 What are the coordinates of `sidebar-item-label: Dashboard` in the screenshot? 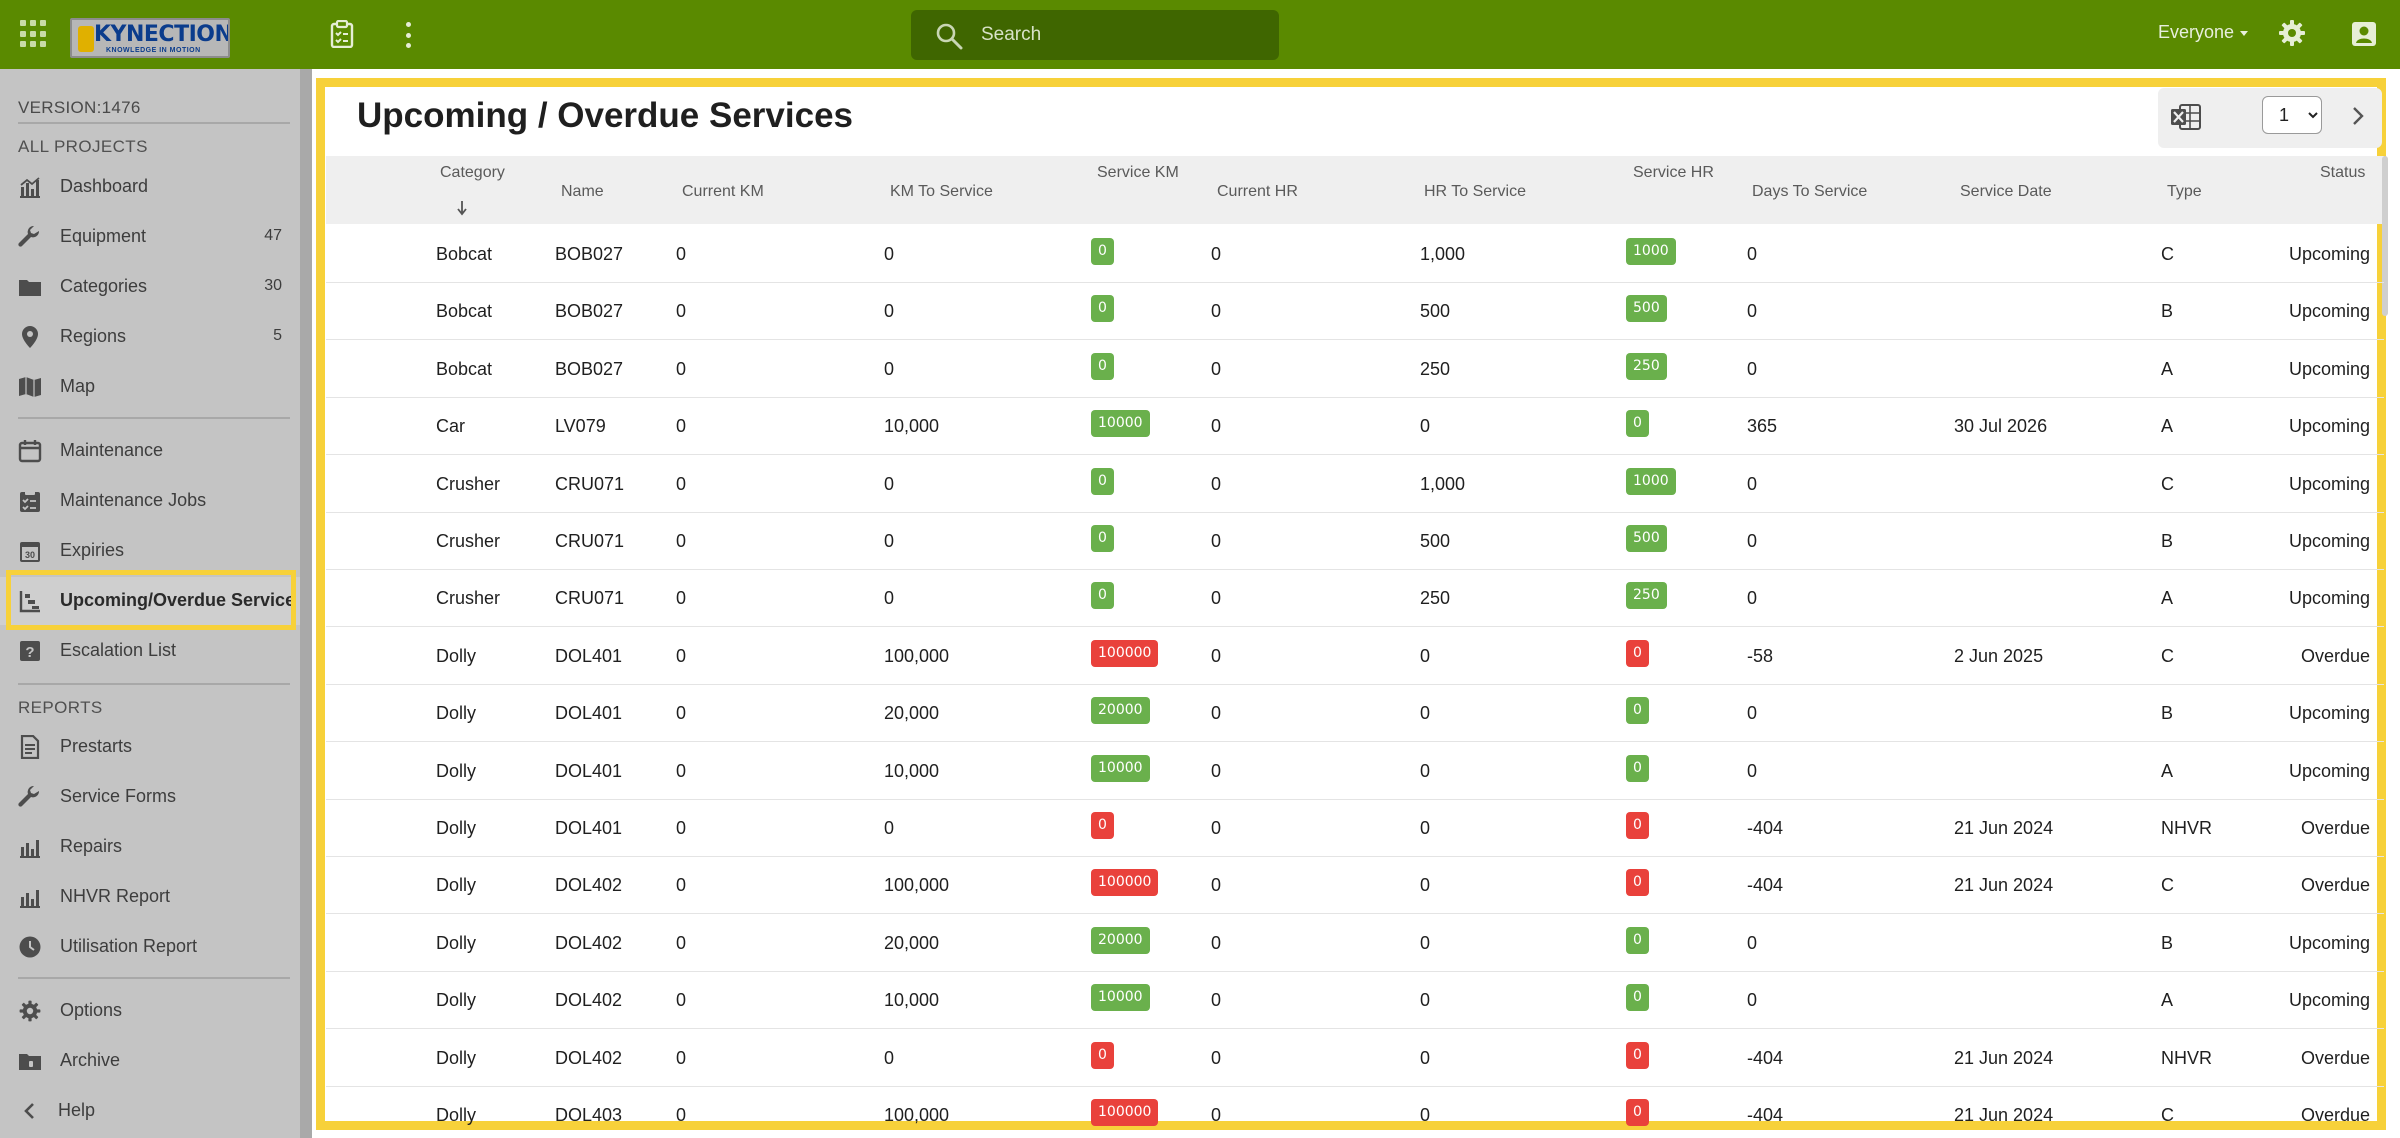 It's located at (104, 186).